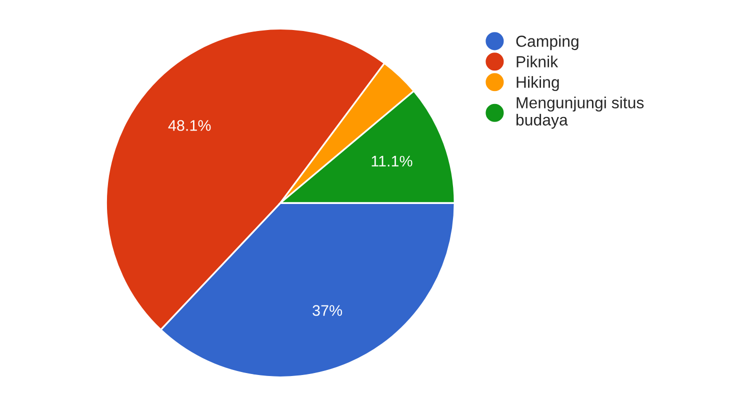 The image size is (733, 406). What do you see at coordinates (537, 62) in the screenshot?
I see `legend-label: Piknik` at bounding box center [537, 62].